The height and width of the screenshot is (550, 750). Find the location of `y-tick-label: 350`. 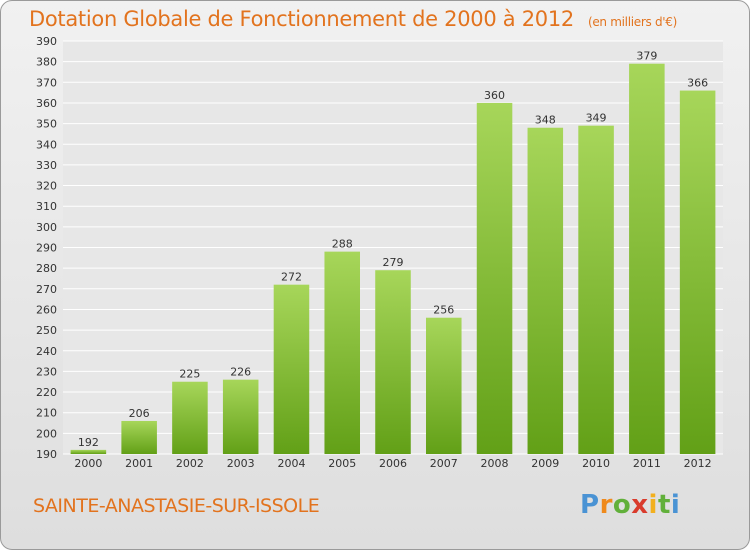

y-tick-label: 350 is located at coordinates (46, 124).